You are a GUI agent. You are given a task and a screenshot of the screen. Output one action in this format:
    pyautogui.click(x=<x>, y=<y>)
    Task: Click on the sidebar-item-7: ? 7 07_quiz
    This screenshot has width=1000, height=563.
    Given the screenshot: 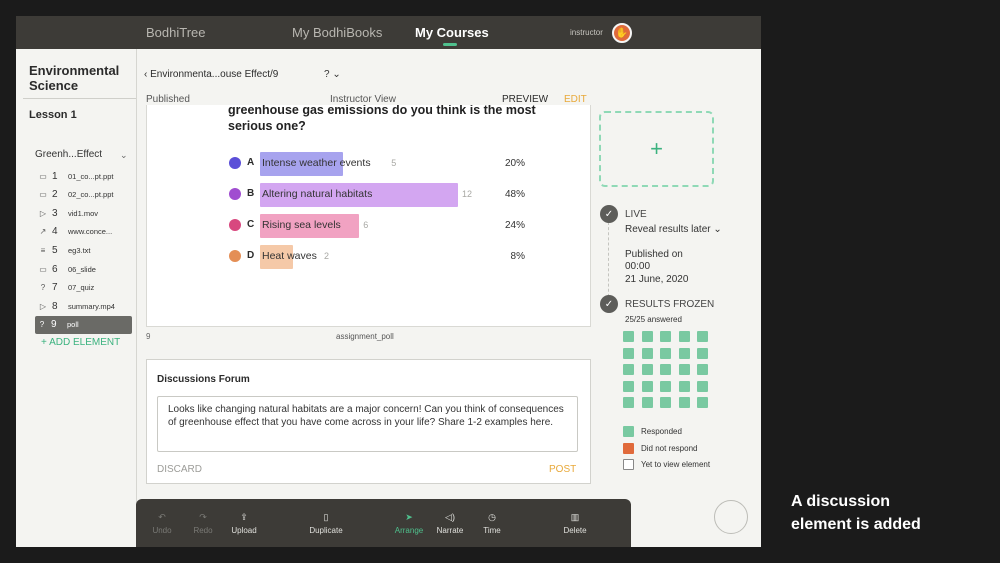 What is the action you would take?
    pyautogui.click(x=84, y=288)
    